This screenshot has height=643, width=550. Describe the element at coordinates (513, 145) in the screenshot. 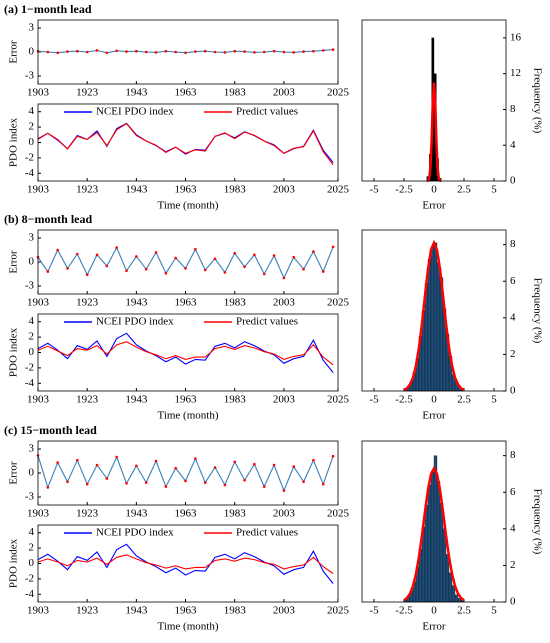

I see `y-tick-label: 4` at that location.